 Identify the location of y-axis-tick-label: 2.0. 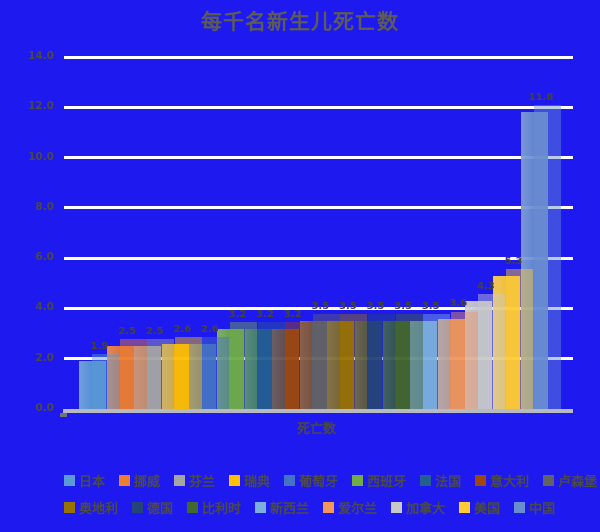
(44, 357).